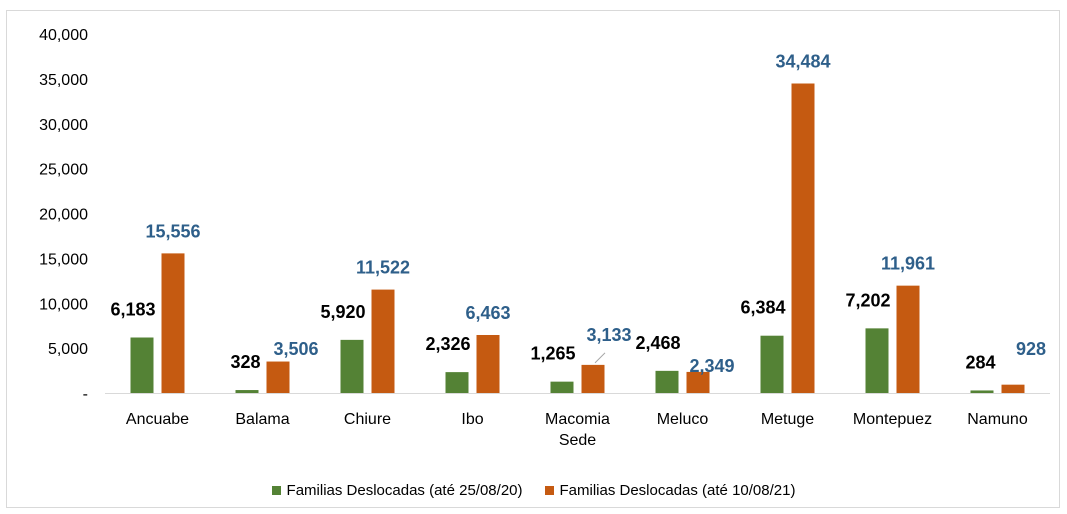 The width and height of the screenshot is (1067, 514). What do you see at coordinates (447, 344) in the screenshot?
I see `data-label-series-a: 2,326` at bounding box center [447, 344].